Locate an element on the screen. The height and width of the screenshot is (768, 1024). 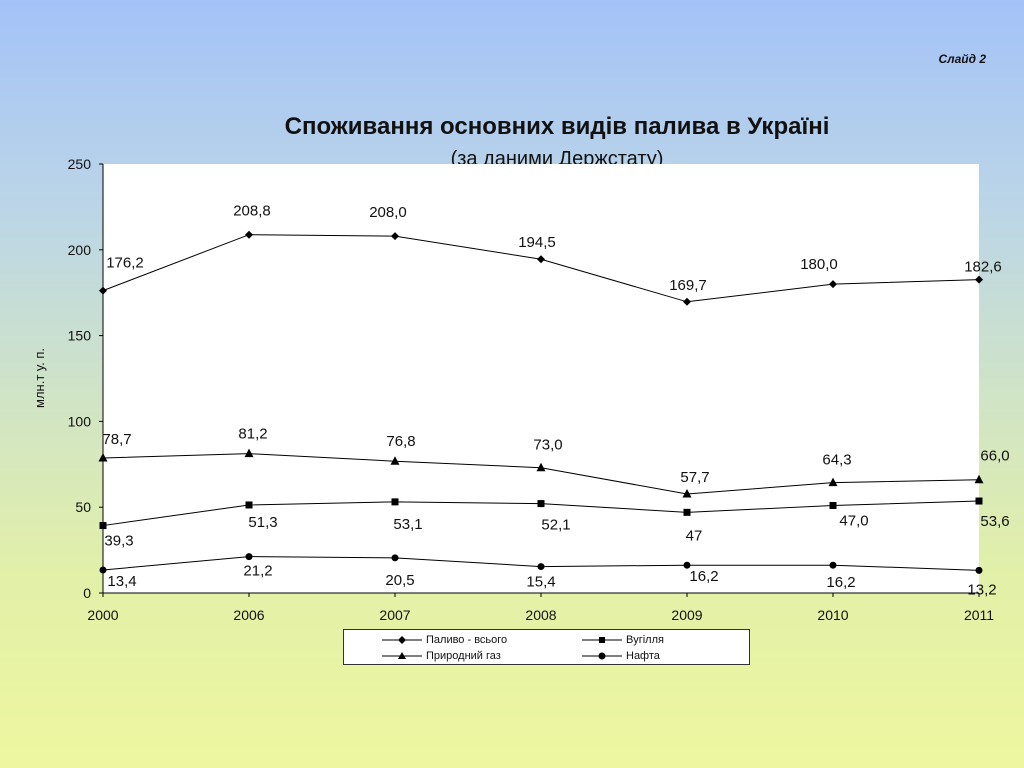
x-tick-label: 2011 is located at coordinates (979, 615).